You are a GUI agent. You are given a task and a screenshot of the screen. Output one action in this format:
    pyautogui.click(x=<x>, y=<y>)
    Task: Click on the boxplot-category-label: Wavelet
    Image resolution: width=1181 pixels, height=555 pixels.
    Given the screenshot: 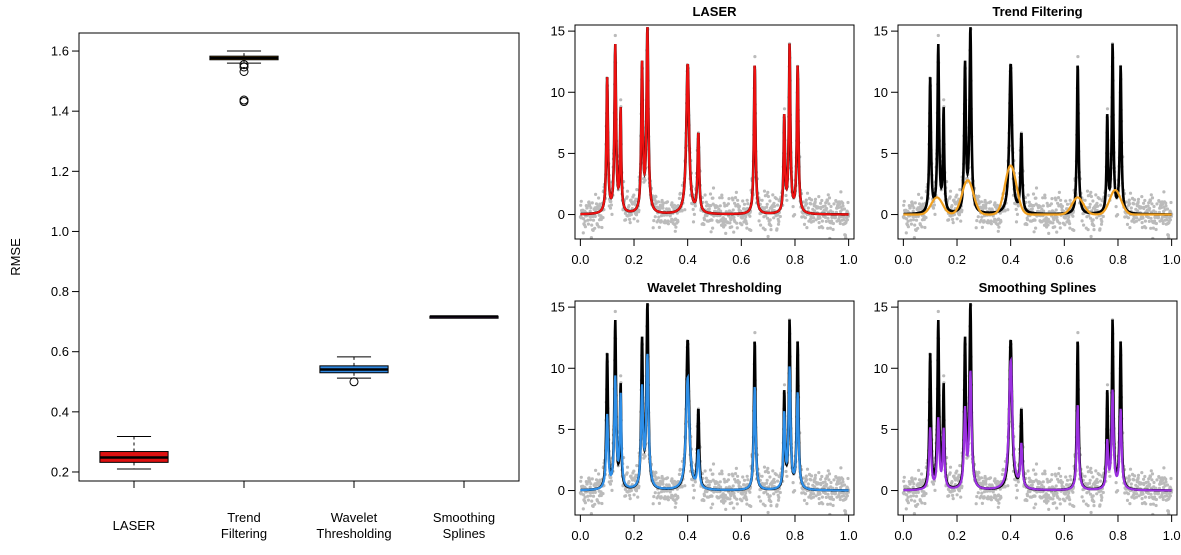 What is the action you would take?
    pyautogui.click(x=354, y=517)
    